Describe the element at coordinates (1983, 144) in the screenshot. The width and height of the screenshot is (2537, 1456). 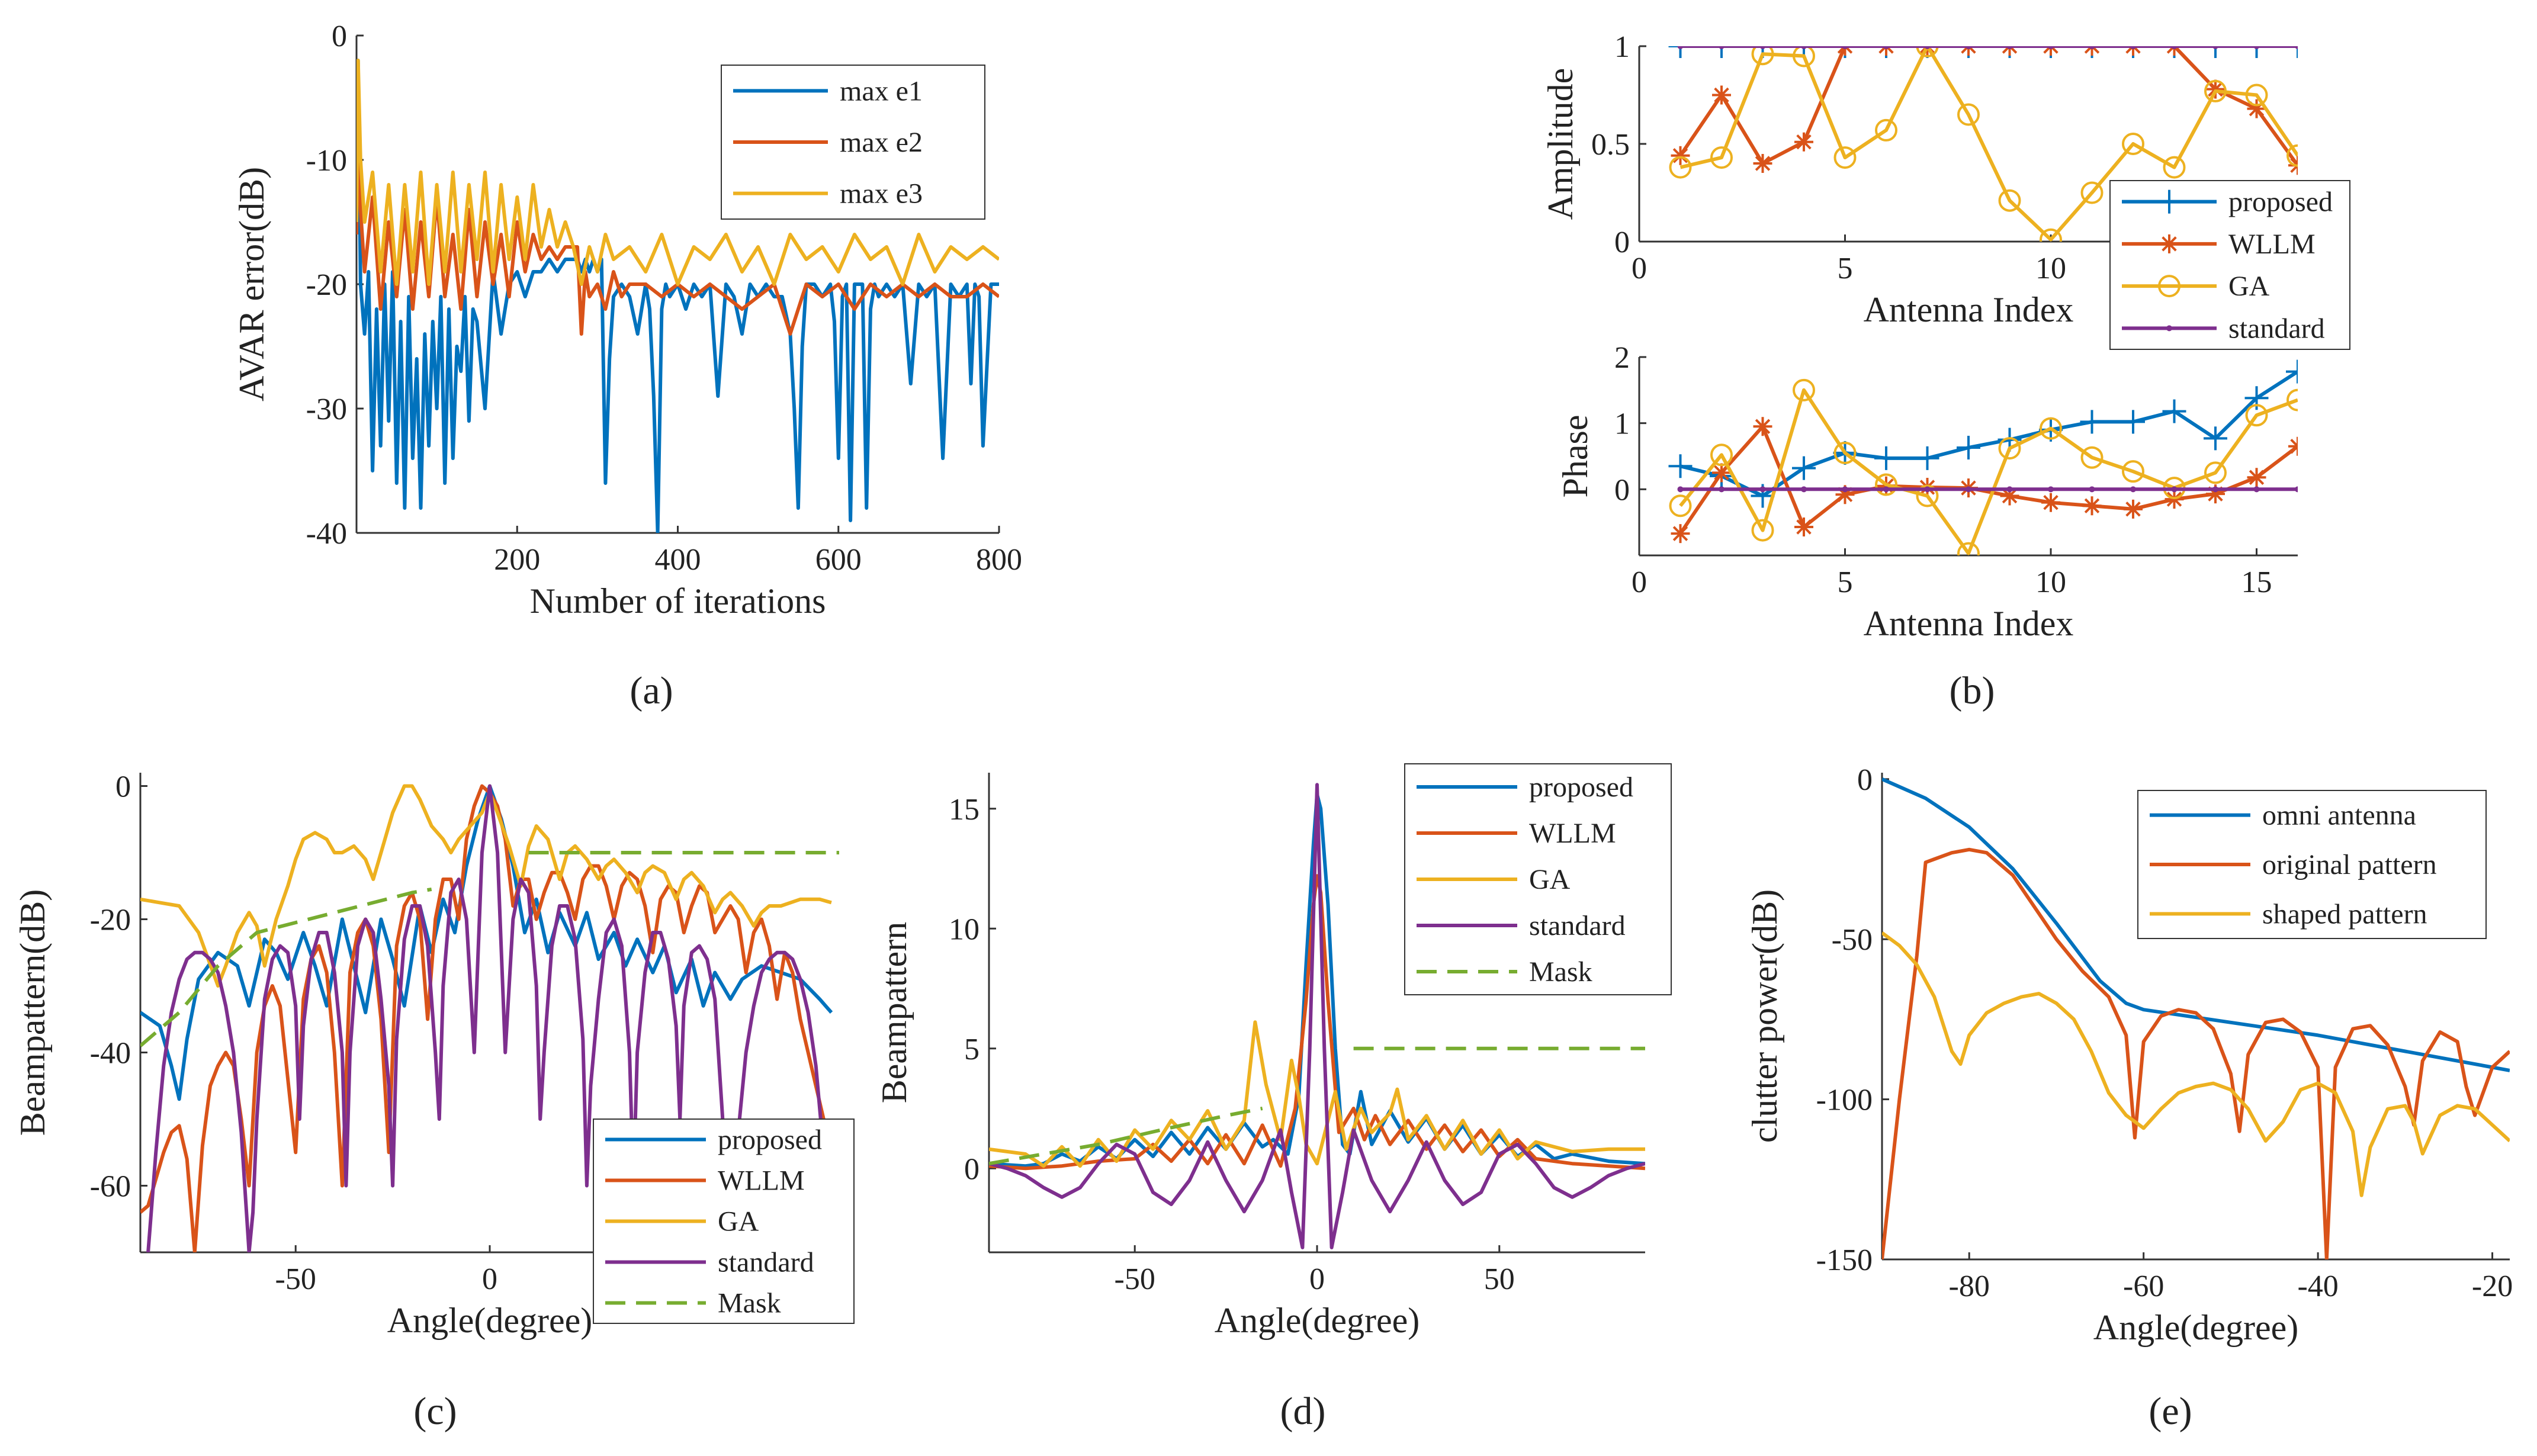
I see `series-group-b1` at that location.